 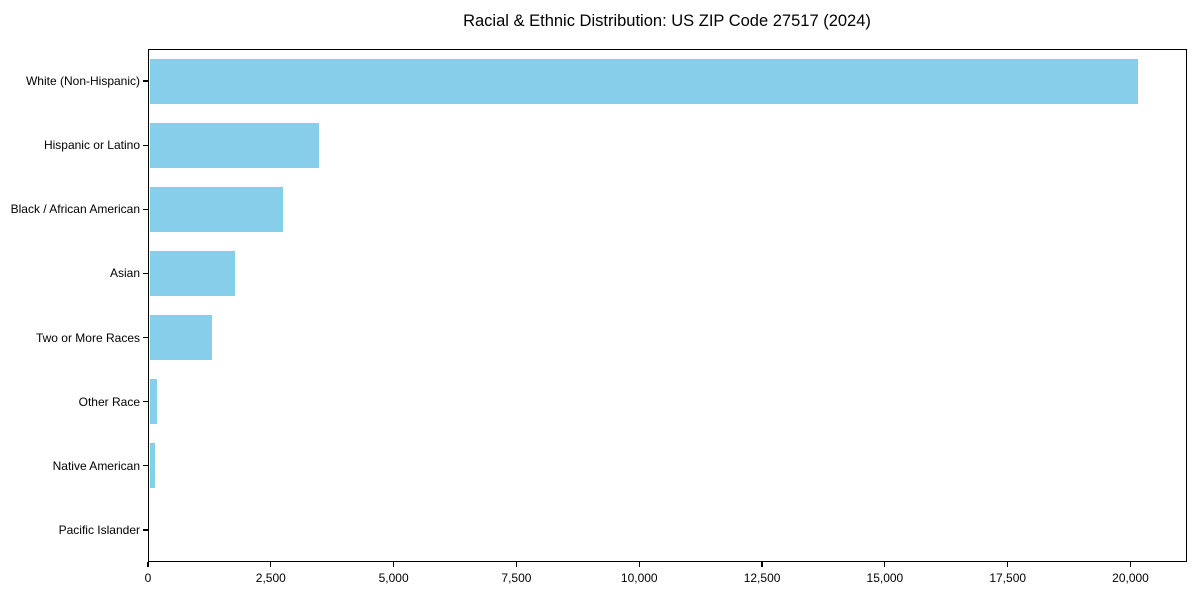 What do you see at coordinates (639, 578) in the screenshot?
I see `x-tick-label: 10,000` at bounding box center [639, 578].